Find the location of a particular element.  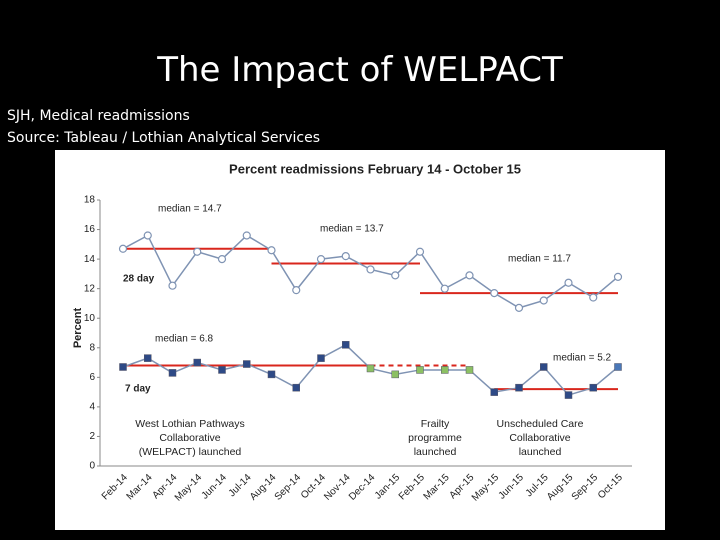

median-label: median = 14.7 is located at coordinates (190, 209).